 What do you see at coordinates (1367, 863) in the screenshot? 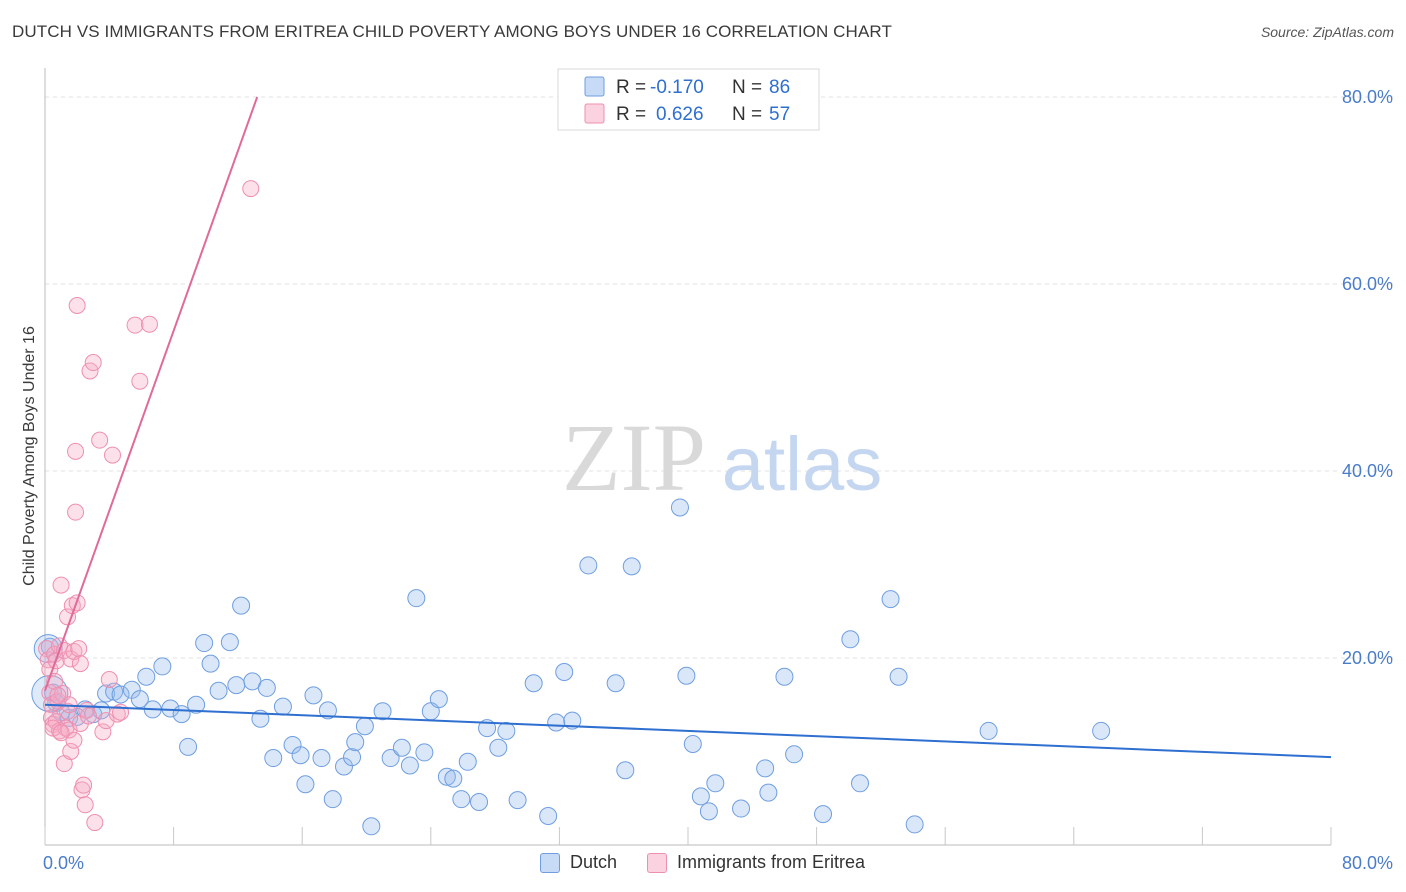
I see `x-tick-label: 80.0%` at bounding box center [1367, 863].